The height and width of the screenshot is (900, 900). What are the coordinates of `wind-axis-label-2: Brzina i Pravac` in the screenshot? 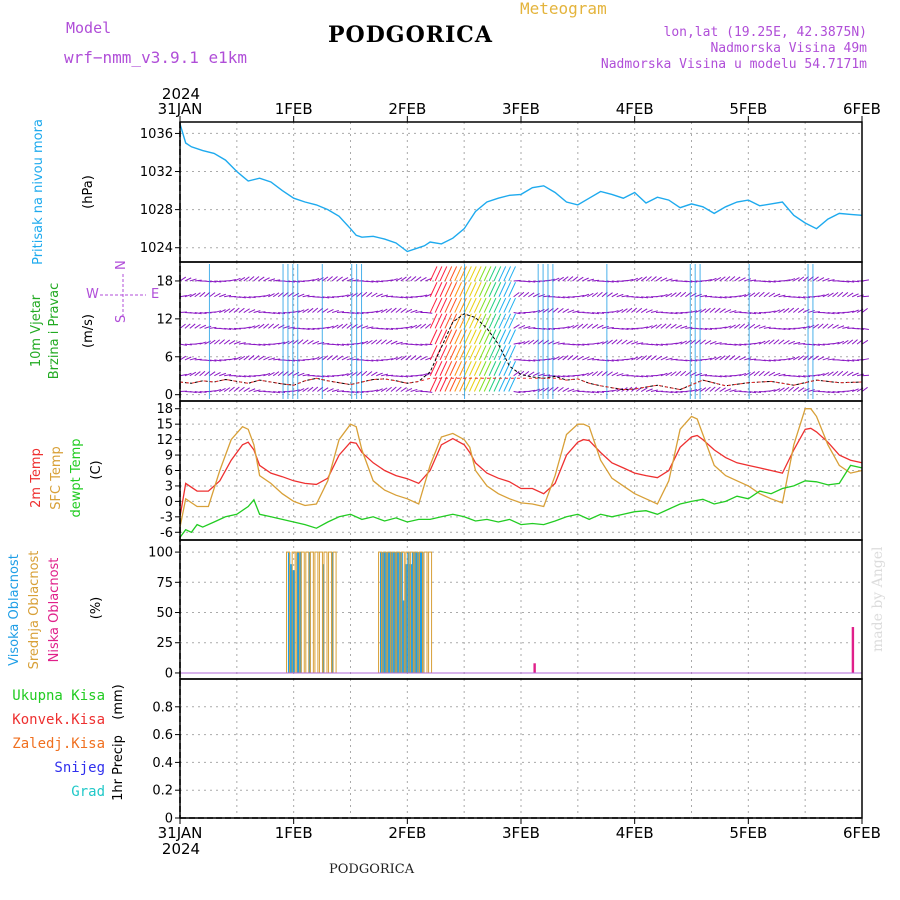 It's located at (54, 331).